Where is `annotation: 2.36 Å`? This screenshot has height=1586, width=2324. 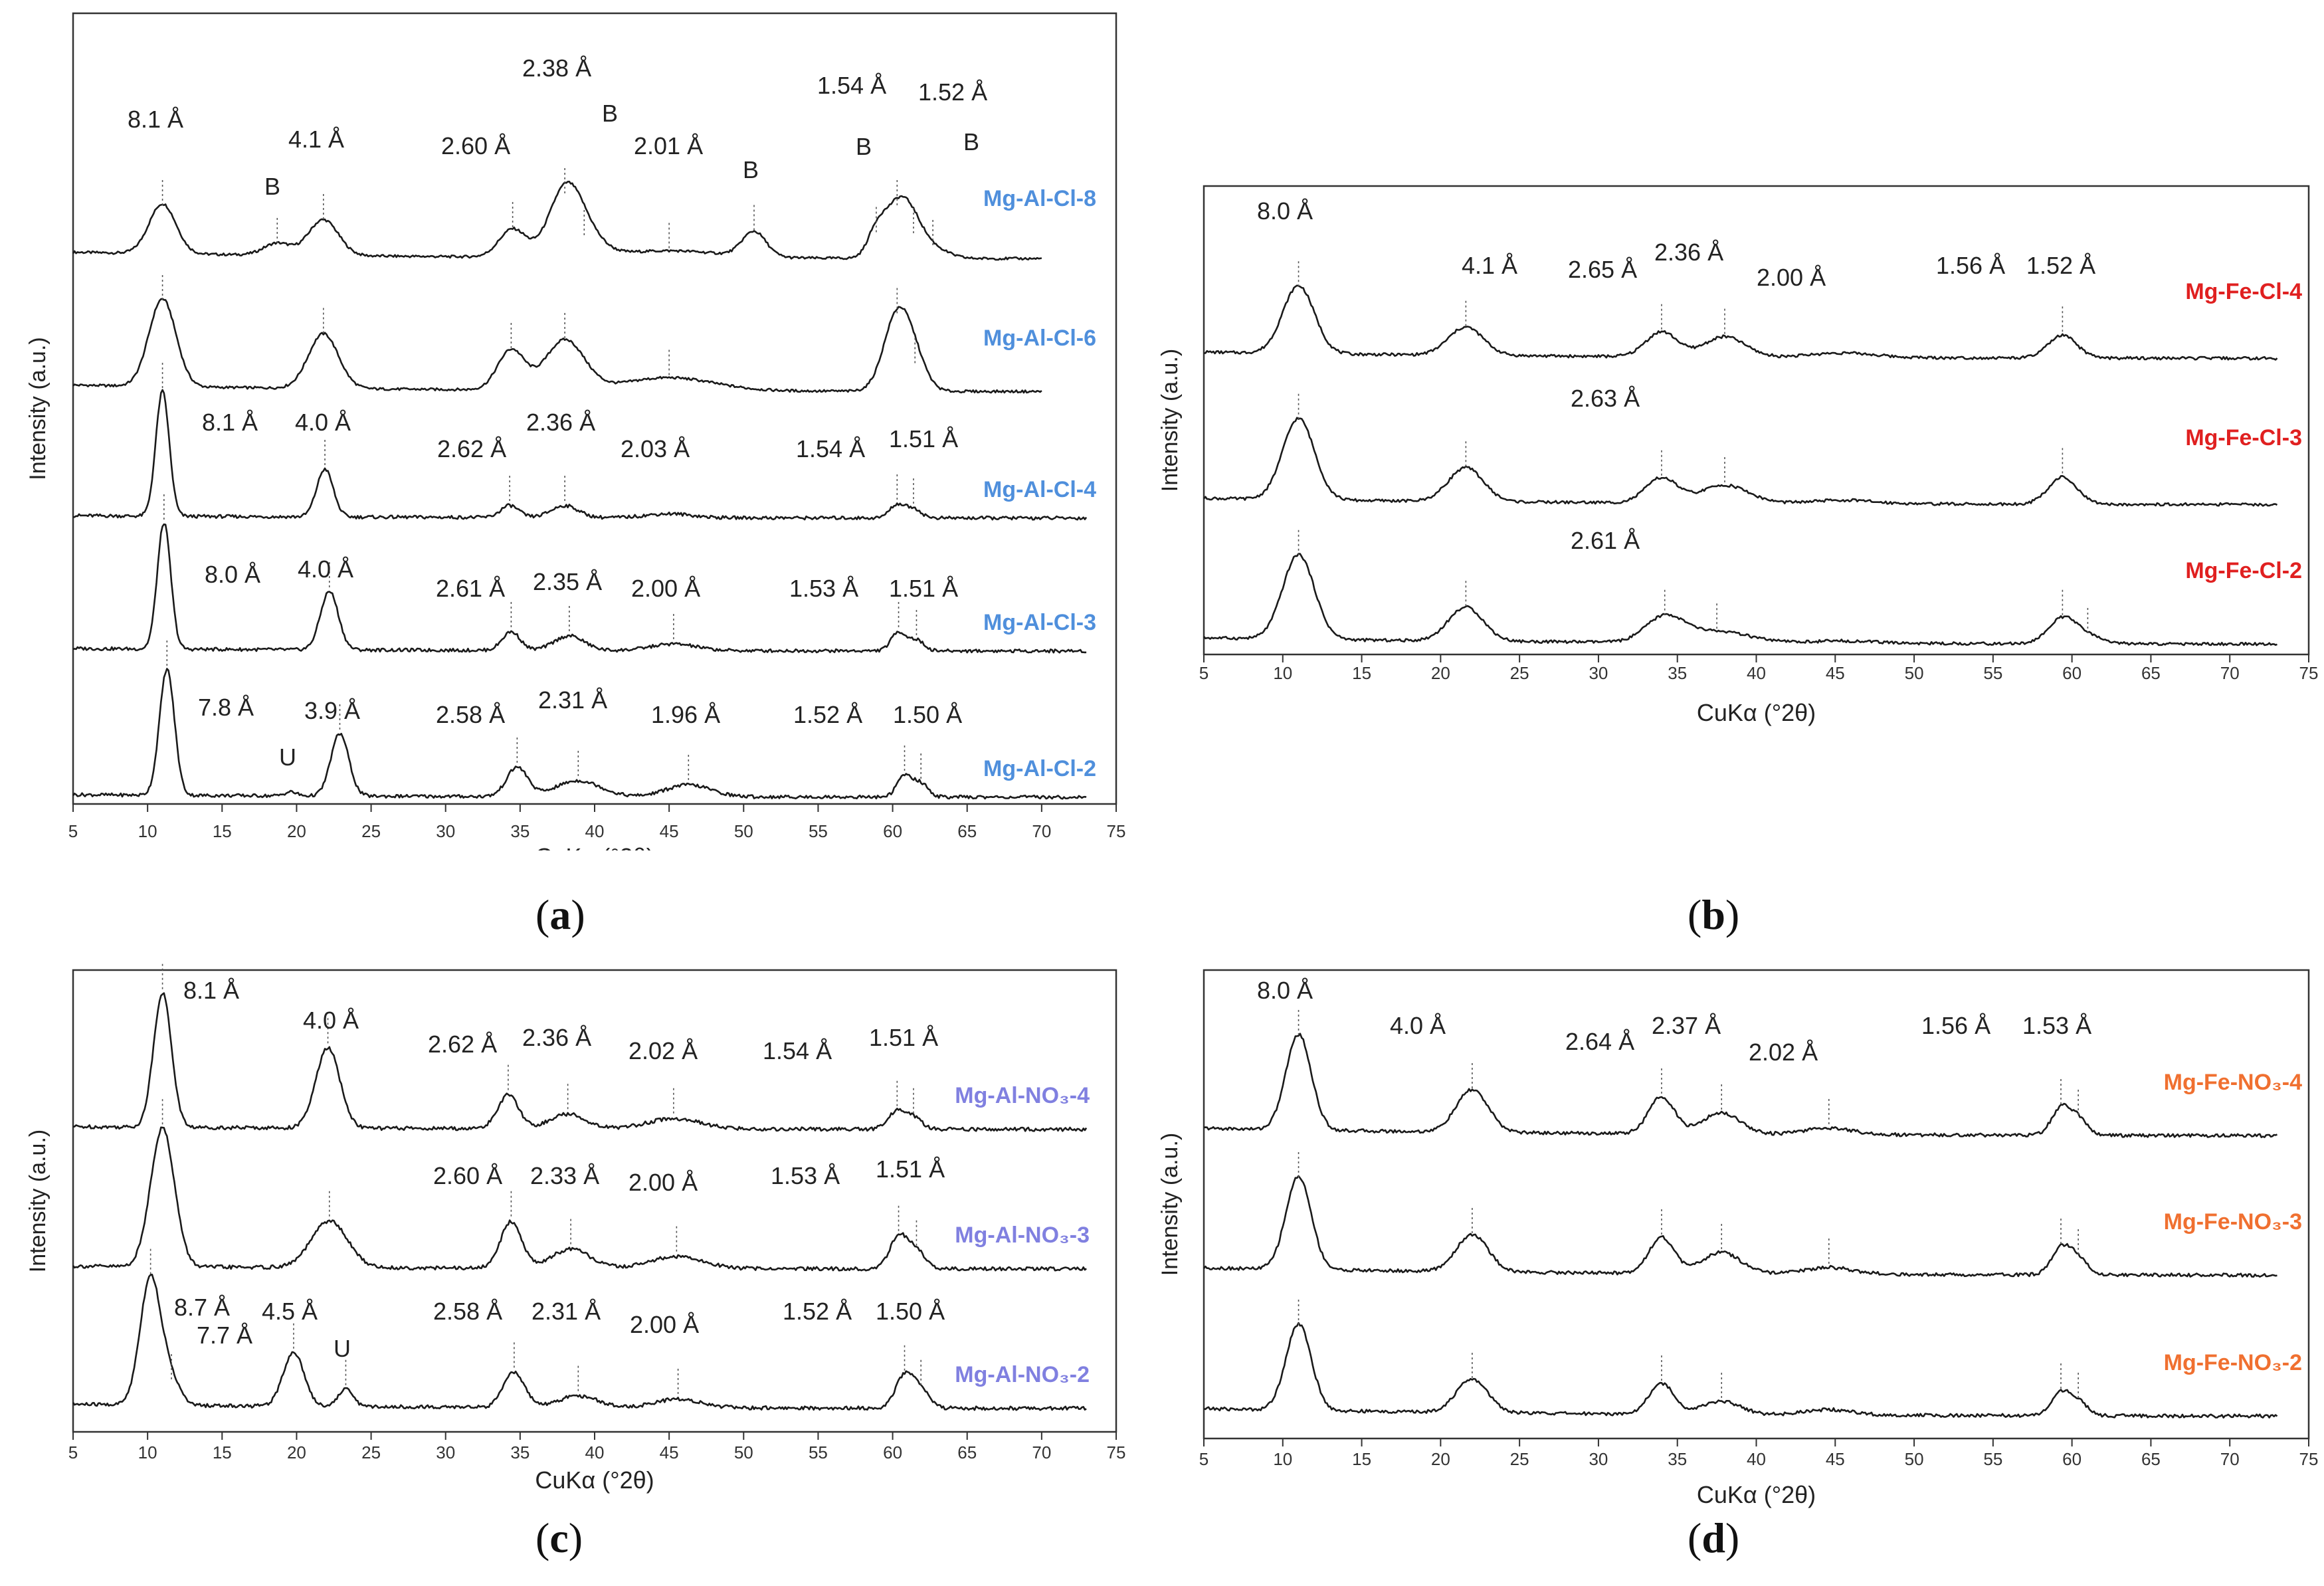
annotation: 2.36 Å is located at coordinates (1688, 252).